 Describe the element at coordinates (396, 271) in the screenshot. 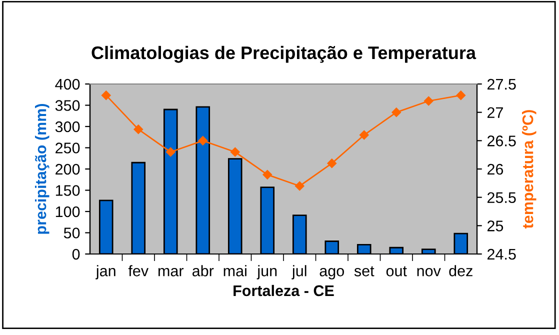

I see `x-tick-label: out` at that location.